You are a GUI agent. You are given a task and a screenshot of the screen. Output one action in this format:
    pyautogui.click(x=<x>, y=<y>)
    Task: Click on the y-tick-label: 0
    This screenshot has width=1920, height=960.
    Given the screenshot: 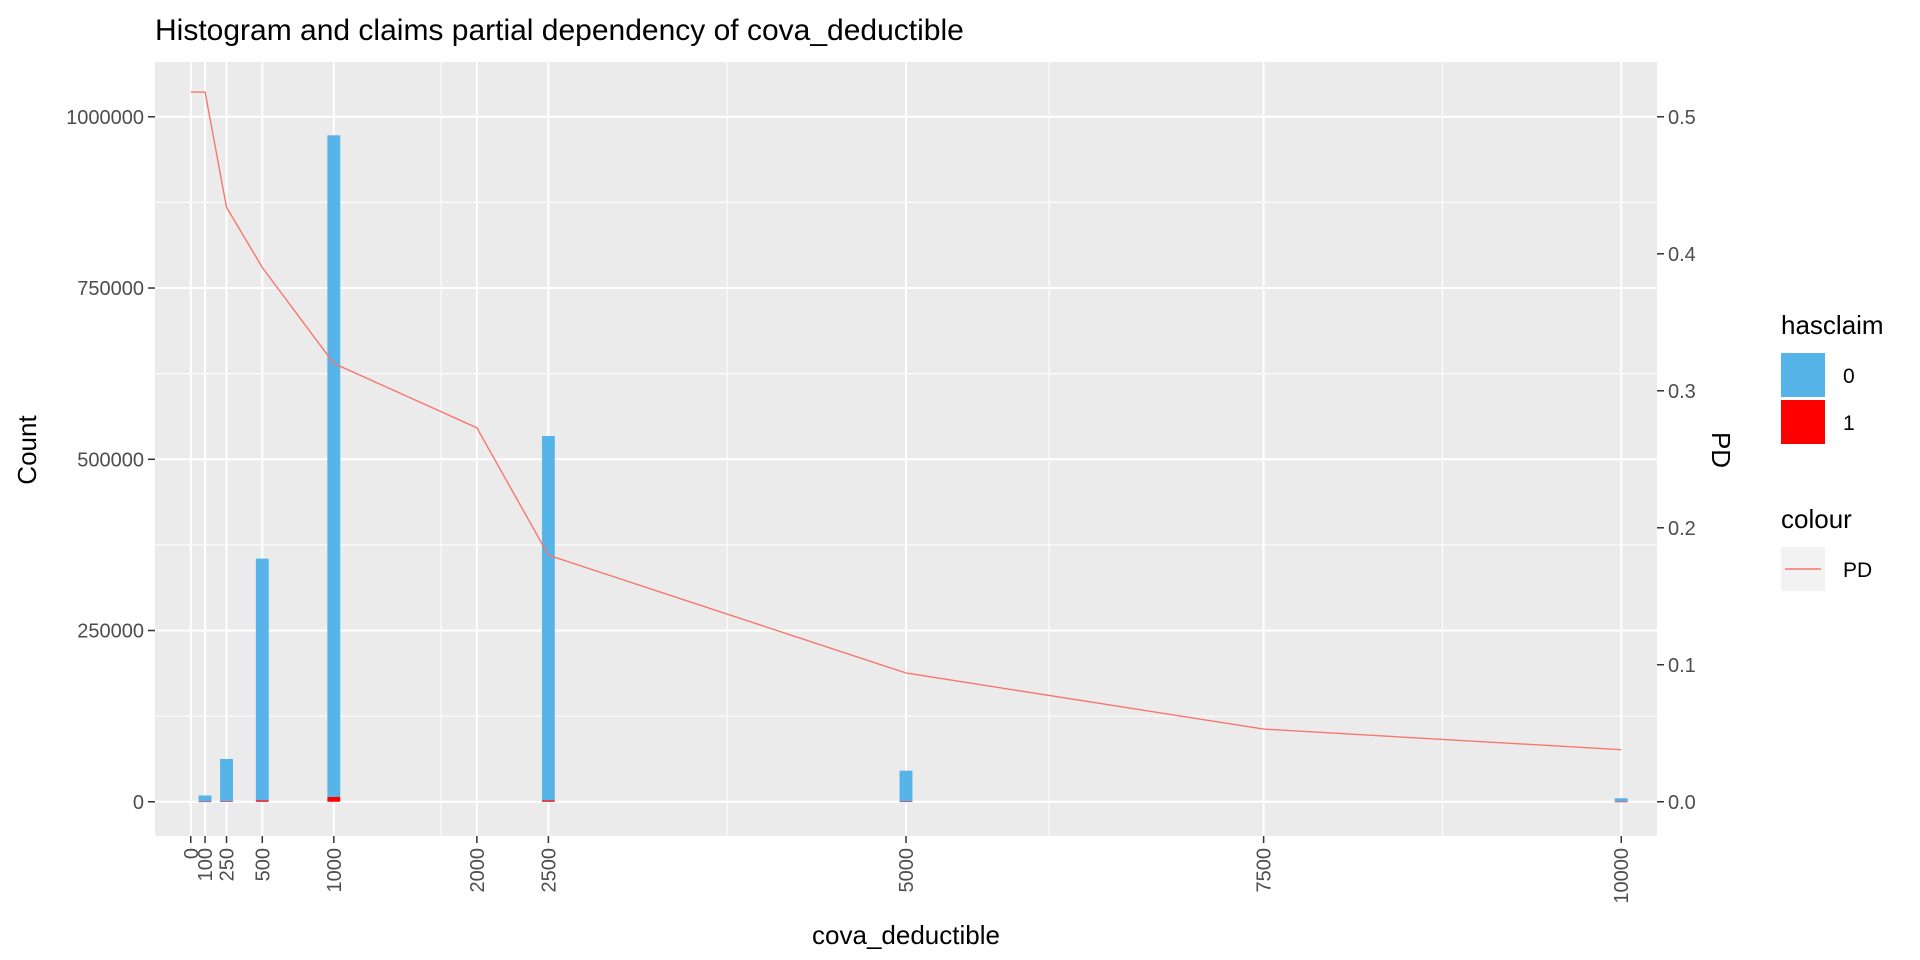 What is the action you would take?
    pyautogui.click(x=138, y=803)
    